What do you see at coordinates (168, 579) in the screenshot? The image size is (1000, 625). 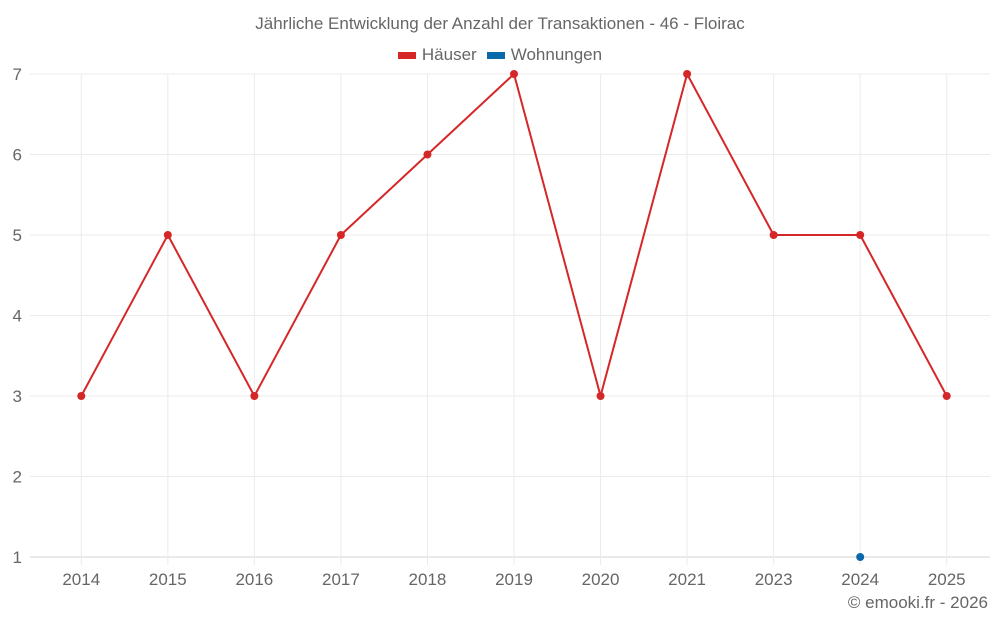 I see `x-tick-label: 2015` at bounding box center [168, 579].